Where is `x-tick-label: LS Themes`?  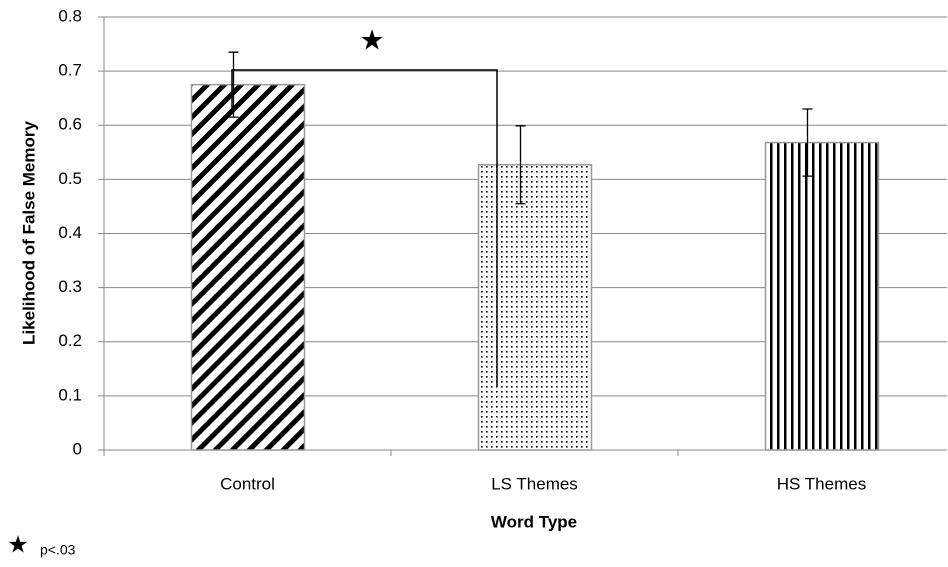 x-tick-label: LS Themes is located at coordinates (534, 483).